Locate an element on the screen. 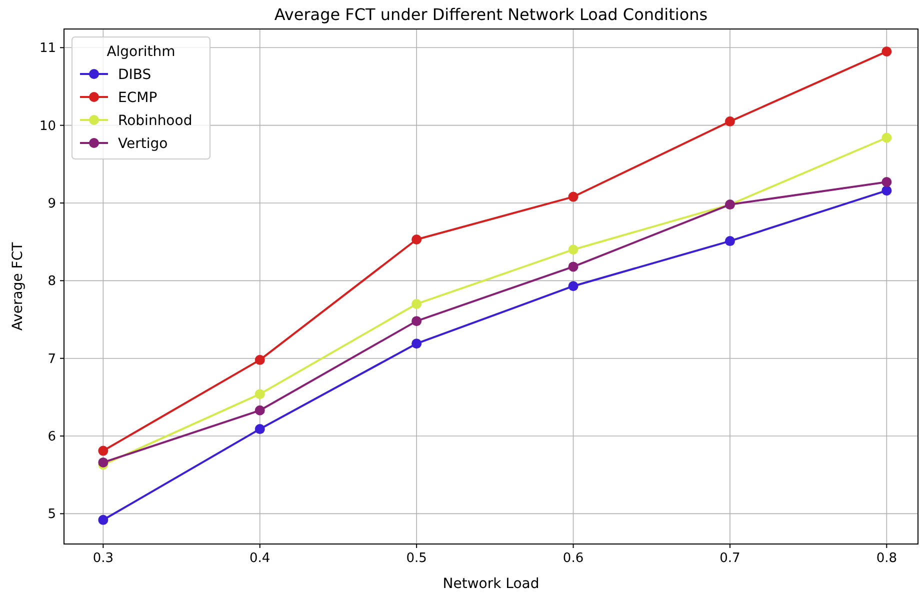 This screenshot has height=594, width=920. x-tick-label: 0.5 is located at coordinates (416, 558).